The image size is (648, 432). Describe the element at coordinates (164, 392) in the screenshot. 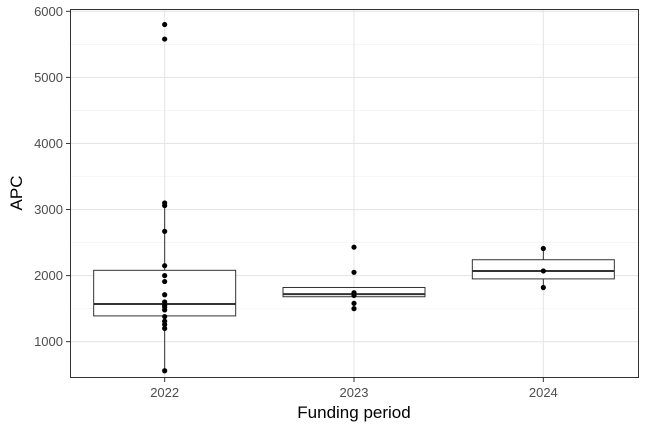

I see `x-tick-label: 2022` at that location.